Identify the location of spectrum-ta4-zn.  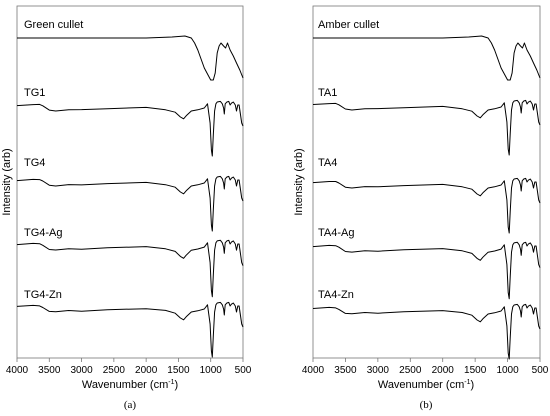
(426, 331).